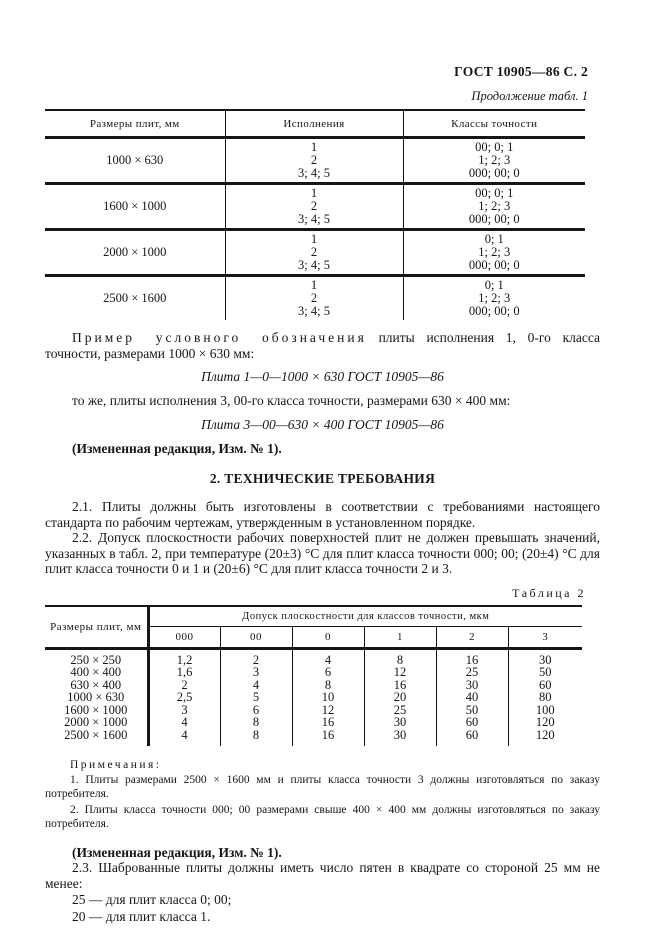 The image size is (661, 936). What do you see at coordinates (97, 672) in the screenshot?
I see `plate-size: 400 × 400` at bounding box center [97, 672].